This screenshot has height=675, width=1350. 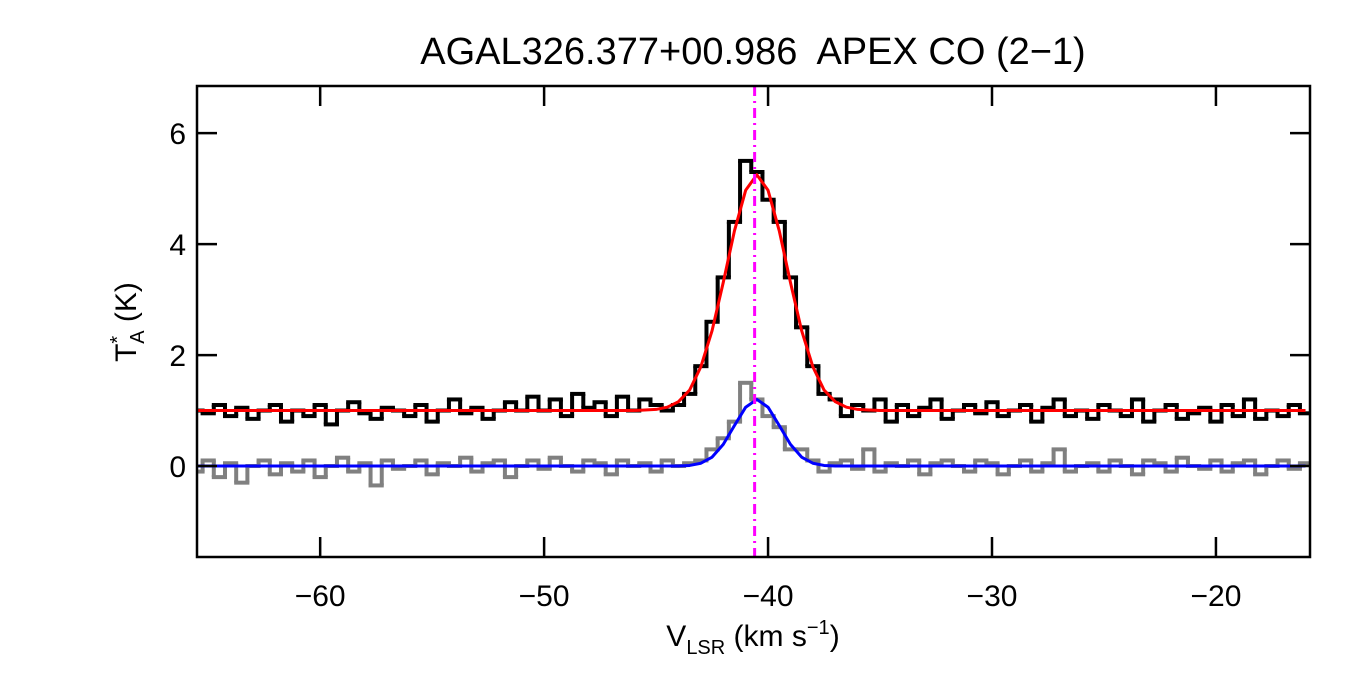 What do you see at coordinates (766, 636) in the screenshot?
I see `x-label-unit: (km s` at bounding box center [766, 636].